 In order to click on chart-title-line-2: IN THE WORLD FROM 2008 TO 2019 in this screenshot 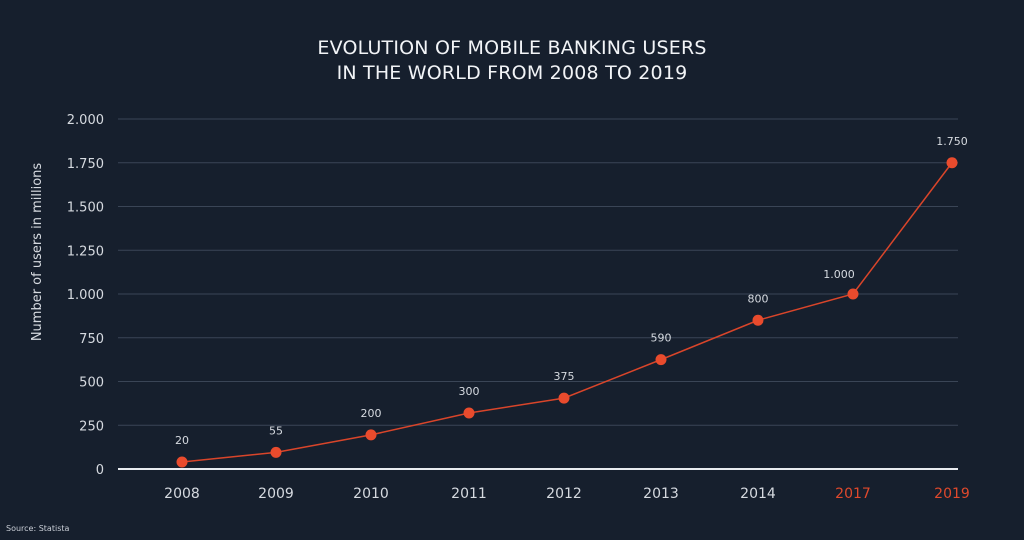, I will do `click(512, 73)`.